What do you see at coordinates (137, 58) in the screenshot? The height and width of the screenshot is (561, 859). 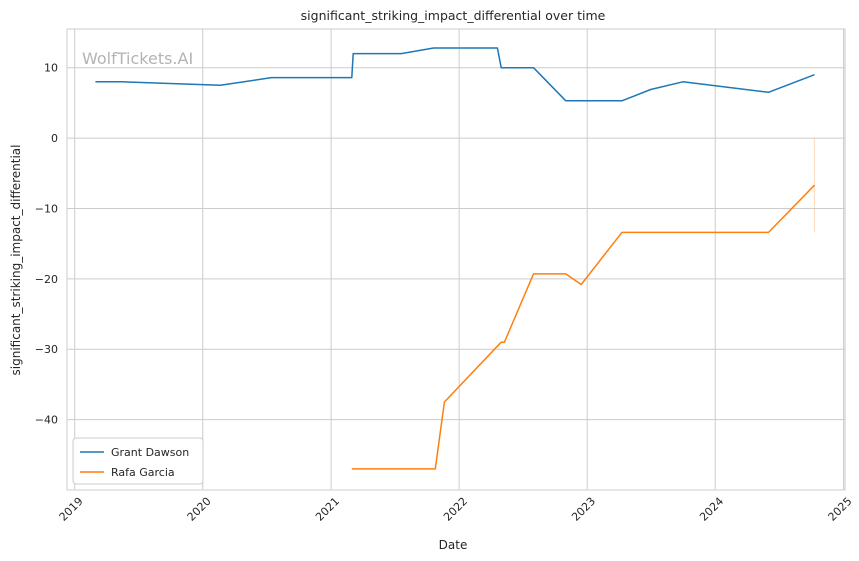 I see `watermark: WolfTickets.AI` at bounding box center [137, 58].